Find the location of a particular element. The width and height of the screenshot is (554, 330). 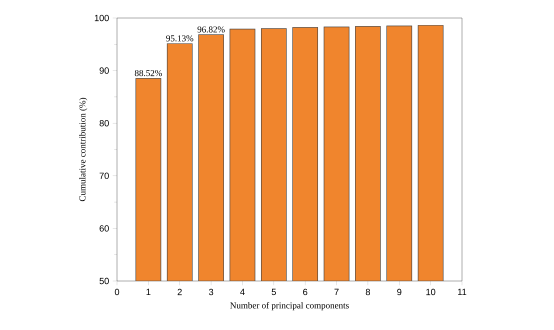

x-tick-label: 11 is located at coordinates (462, 291).